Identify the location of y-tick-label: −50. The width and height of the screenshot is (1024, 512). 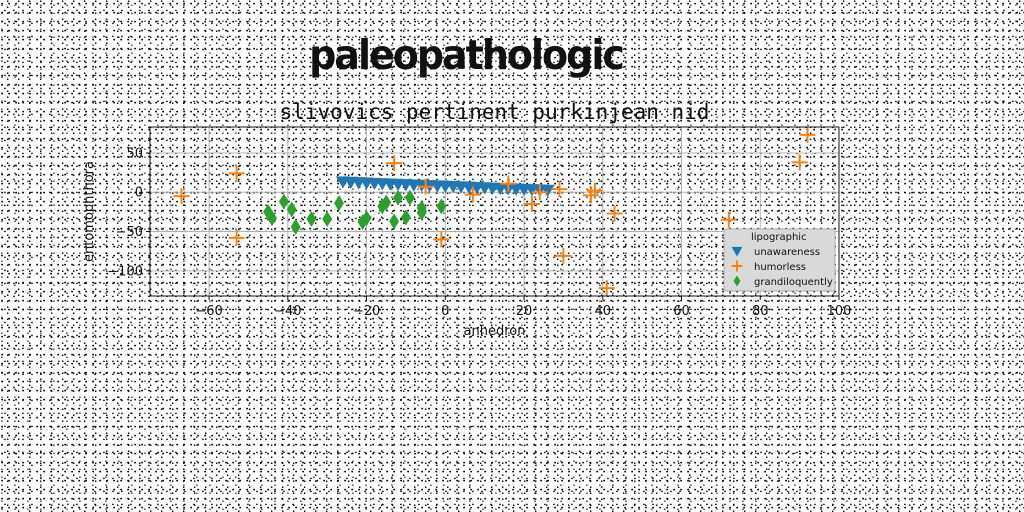
(129, 232).